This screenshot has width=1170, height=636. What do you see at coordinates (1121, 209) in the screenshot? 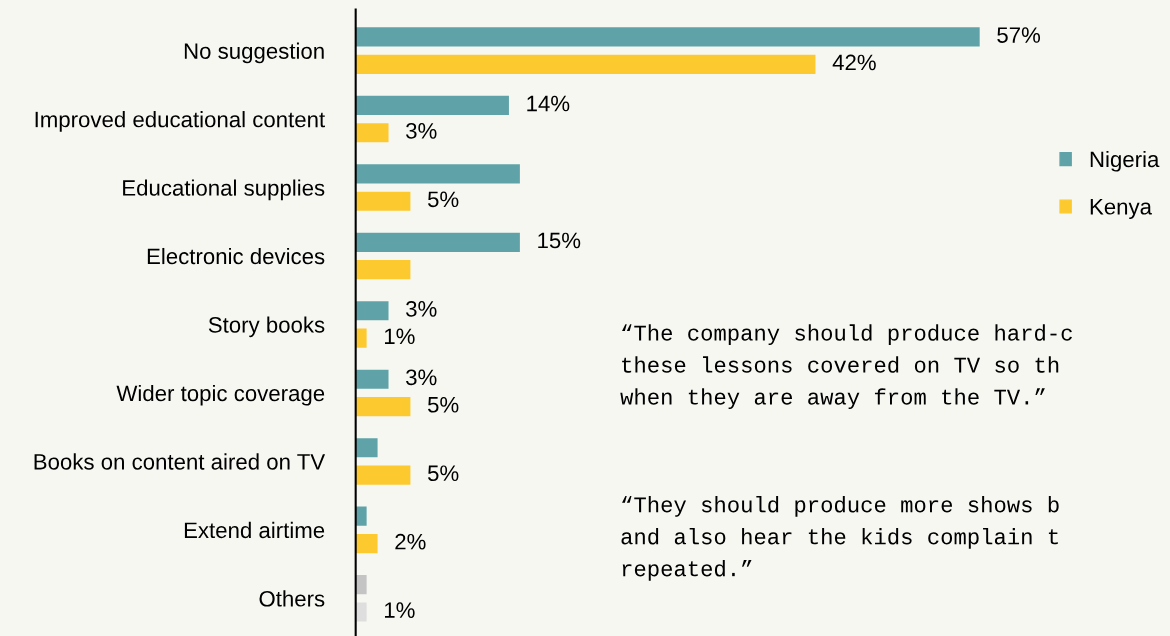
I see `legend-label: Kenya` at bounding box center [1121, 209].